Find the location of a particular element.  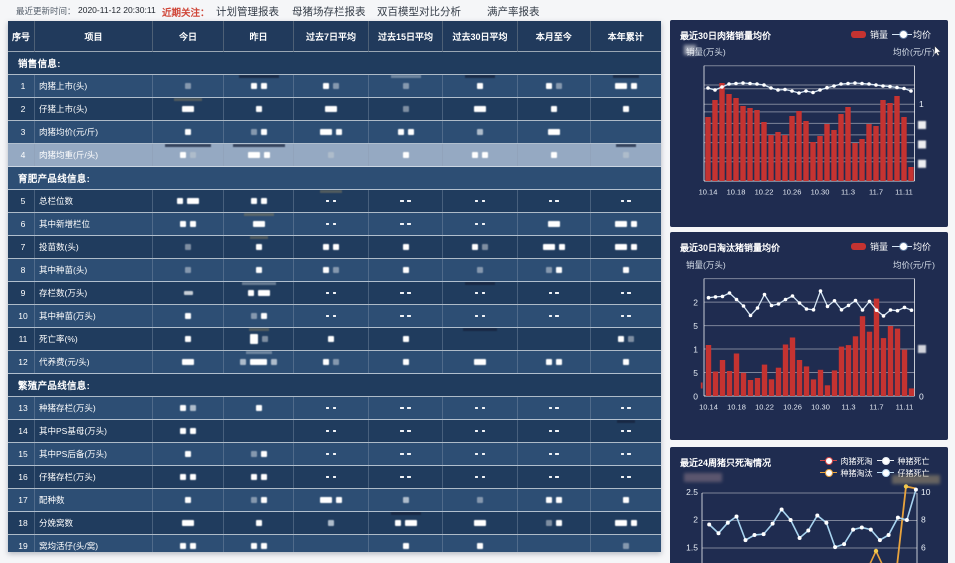

svg-text: 10 is located at coordinates (926, 492).